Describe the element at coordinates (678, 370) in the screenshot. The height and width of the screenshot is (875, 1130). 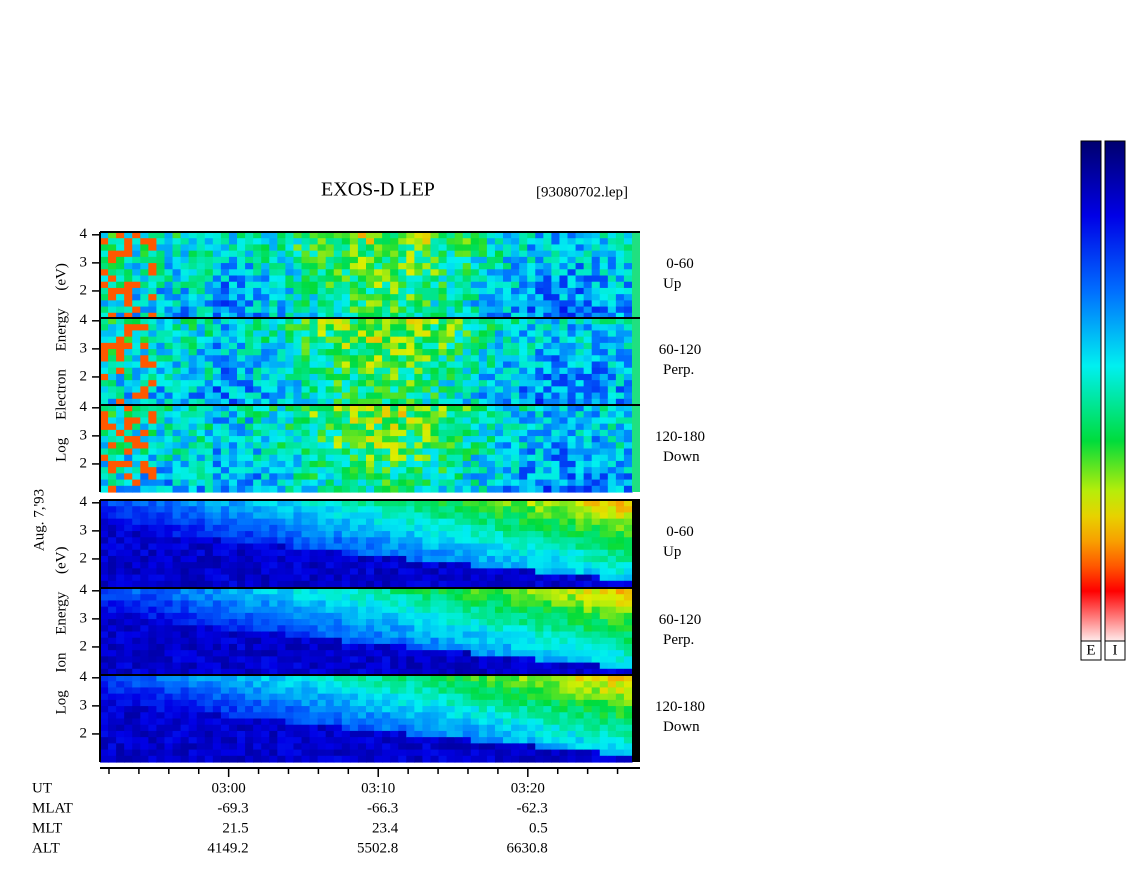
I see `direction-label: Perp.` at that location.